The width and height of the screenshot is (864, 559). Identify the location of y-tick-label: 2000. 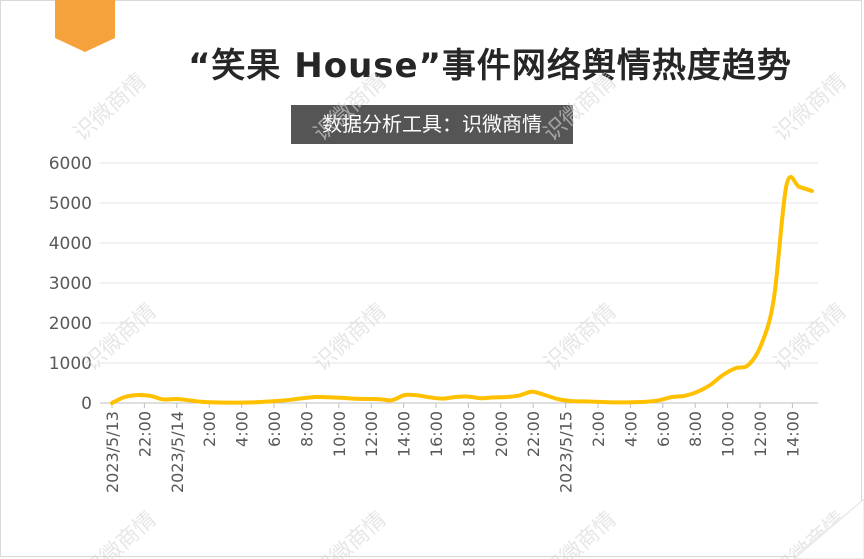
(70, 324).